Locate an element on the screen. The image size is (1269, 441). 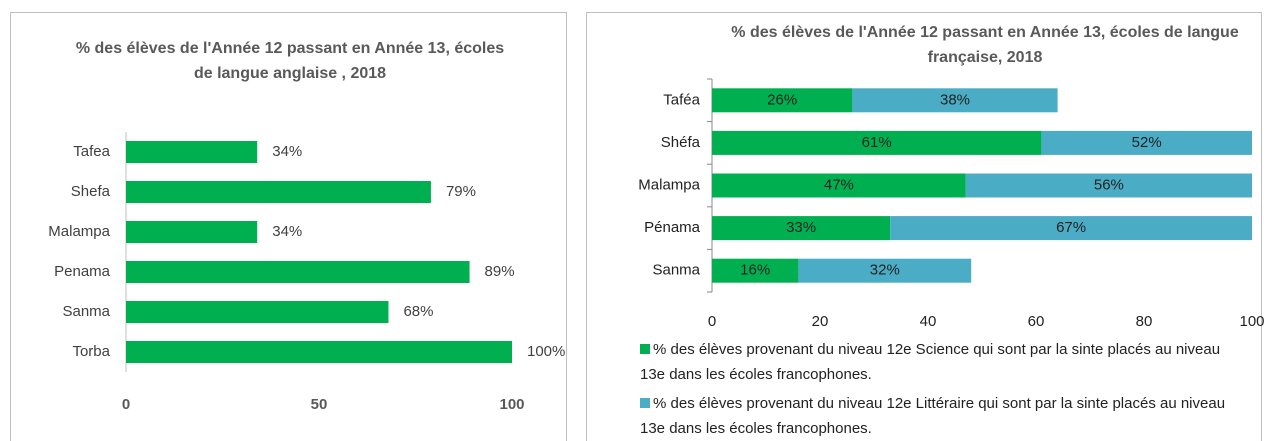
x-tick-label: 60 is located at coordinates (1036, 321).